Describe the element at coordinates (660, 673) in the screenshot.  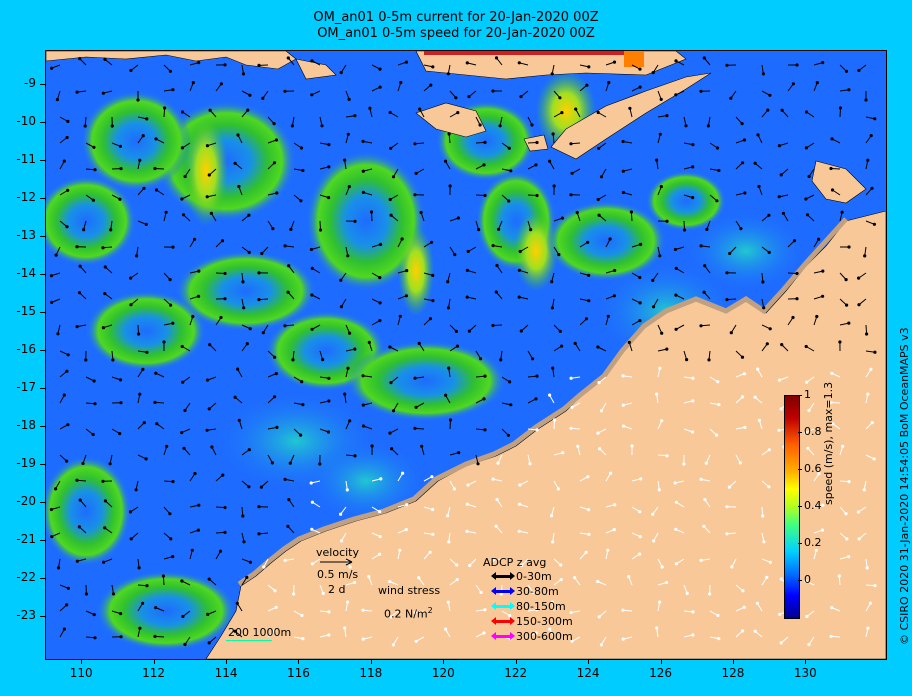
I see `lon-tick-label: 126` at that location.